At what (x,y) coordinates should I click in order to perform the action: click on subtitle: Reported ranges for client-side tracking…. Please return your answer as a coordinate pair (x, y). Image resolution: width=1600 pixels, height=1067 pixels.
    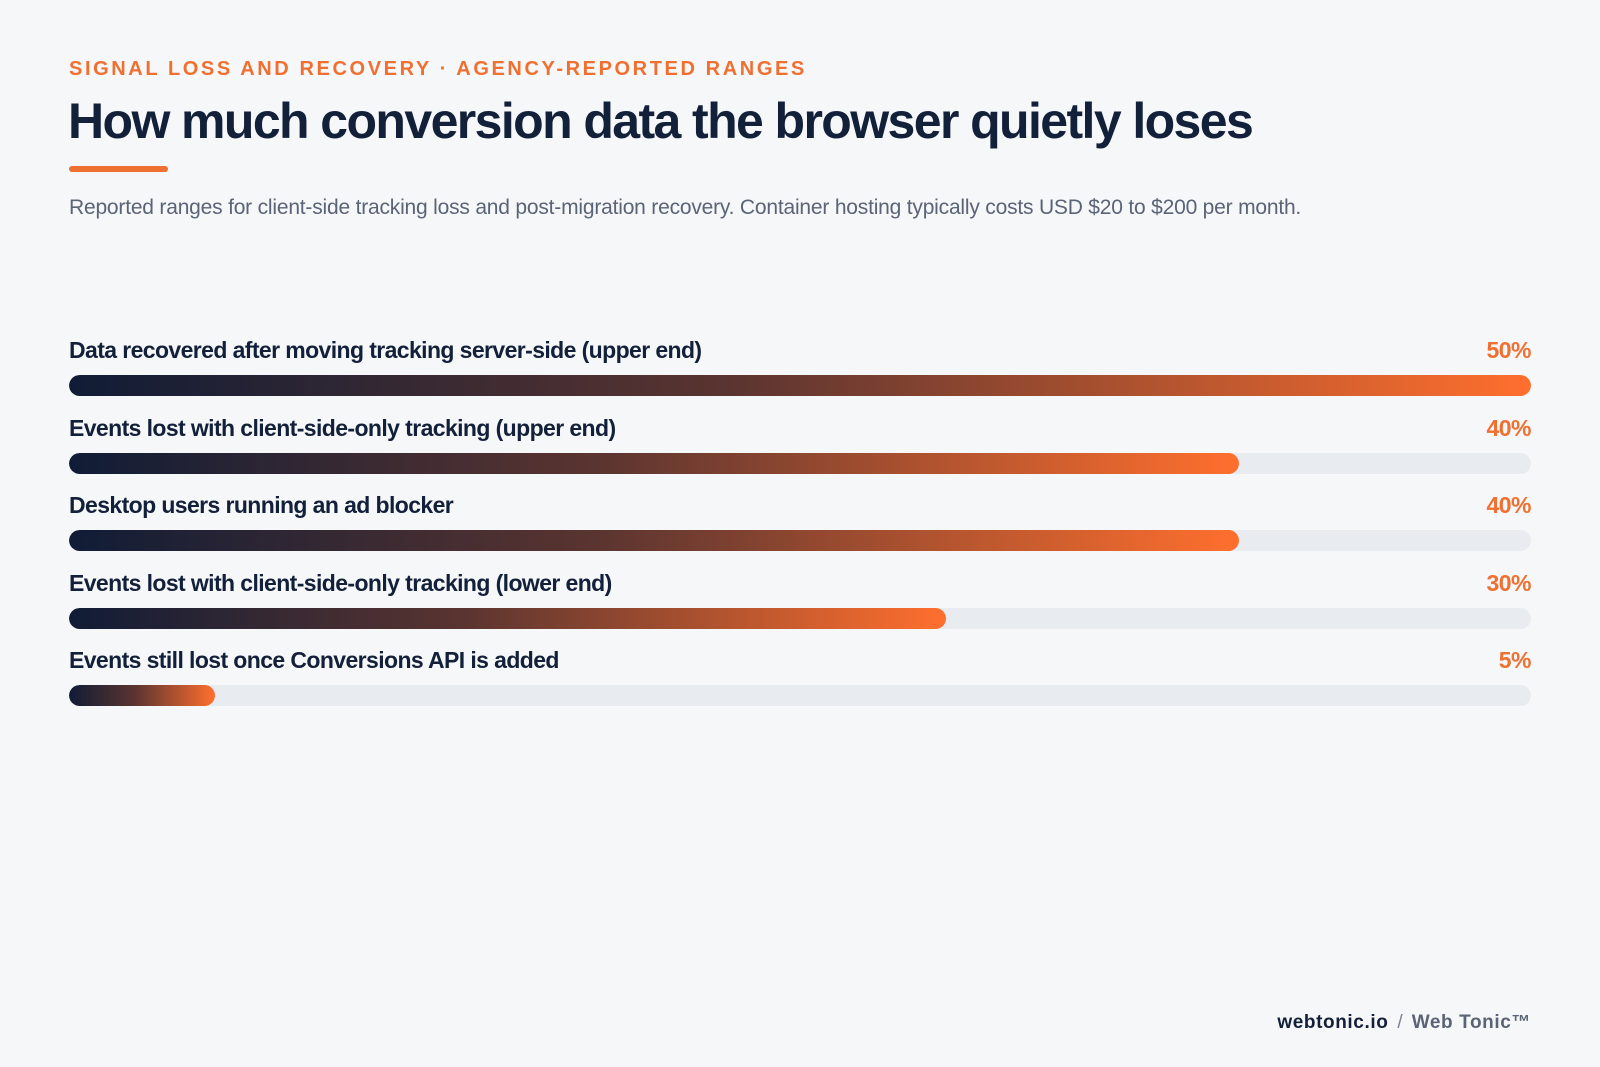
    Looking at the image, I should click on (685, 207).